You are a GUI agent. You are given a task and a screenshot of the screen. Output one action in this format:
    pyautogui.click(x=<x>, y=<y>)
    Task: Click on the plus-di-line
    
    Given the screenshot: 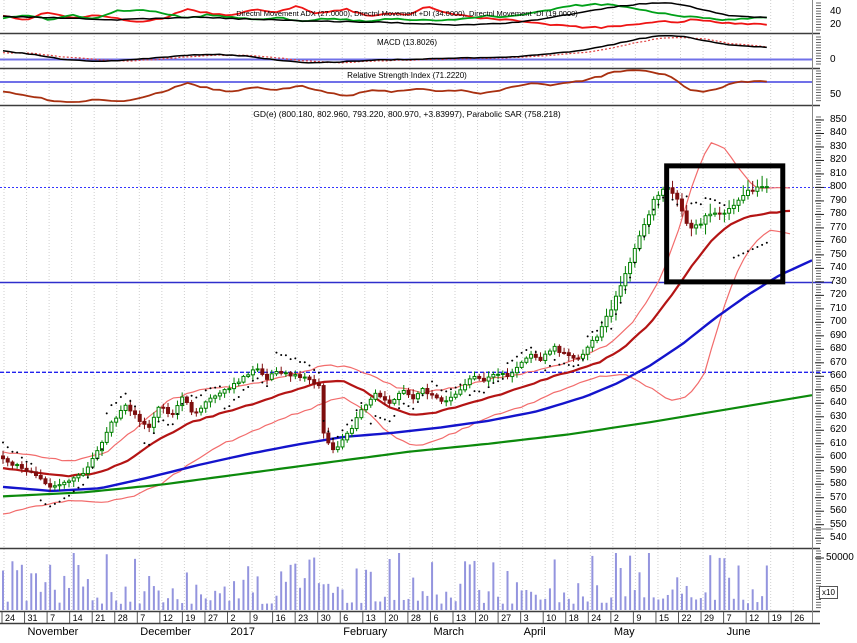 What is the action you would take?
    pyautogui.click(x=384, y=12)
    